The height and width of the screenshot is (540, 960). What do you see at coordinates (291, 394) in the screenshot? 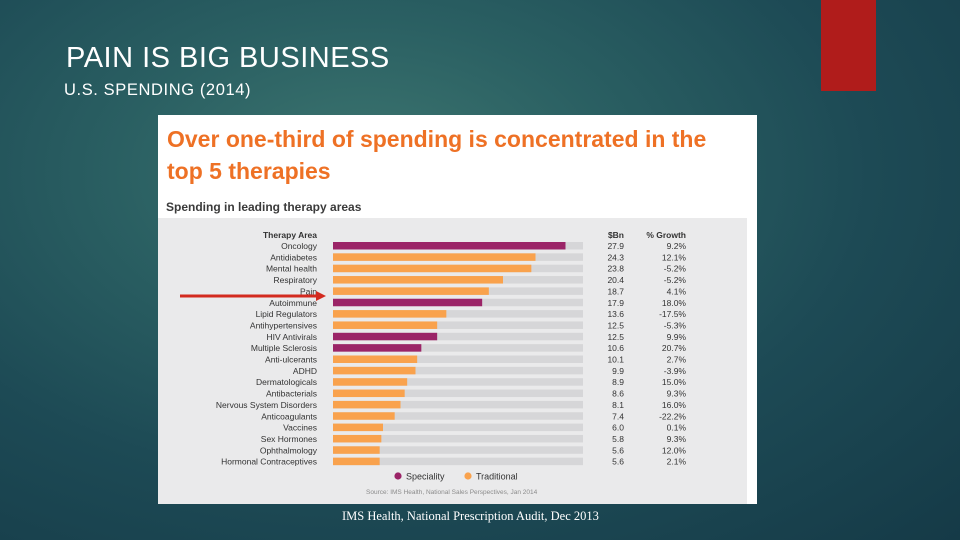
I see `category-label: Antibacterials` at bounding box center [291, 394].